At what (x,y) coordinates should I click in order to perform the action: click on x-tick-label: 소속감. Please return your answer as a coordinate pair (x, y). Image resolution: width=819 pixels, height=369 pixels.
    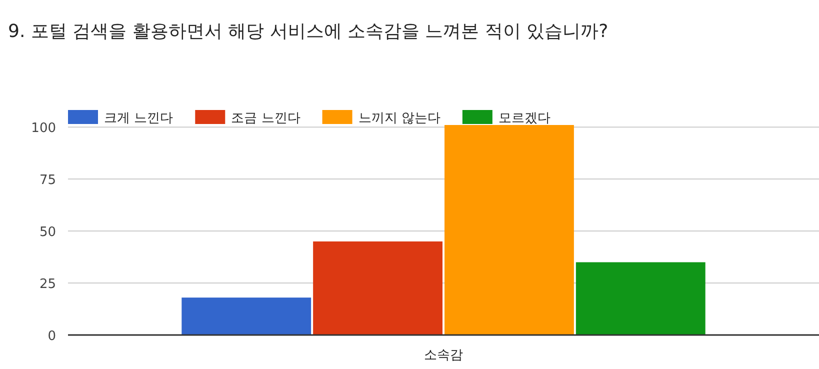
    Looking at the image, I should click on (443, 355).